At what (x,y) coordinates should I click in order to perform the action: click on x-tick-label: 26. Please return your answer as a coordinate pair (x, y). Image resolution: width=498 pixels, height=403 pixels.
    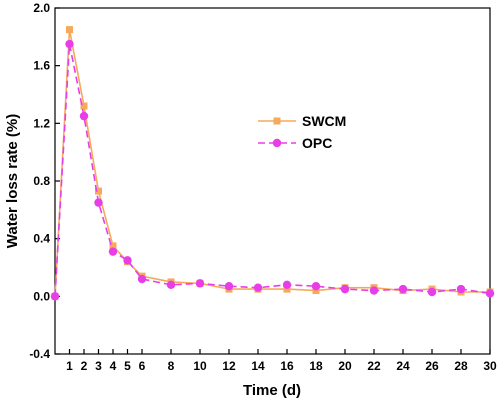
    Looking at the image, I should click on (432, 366).